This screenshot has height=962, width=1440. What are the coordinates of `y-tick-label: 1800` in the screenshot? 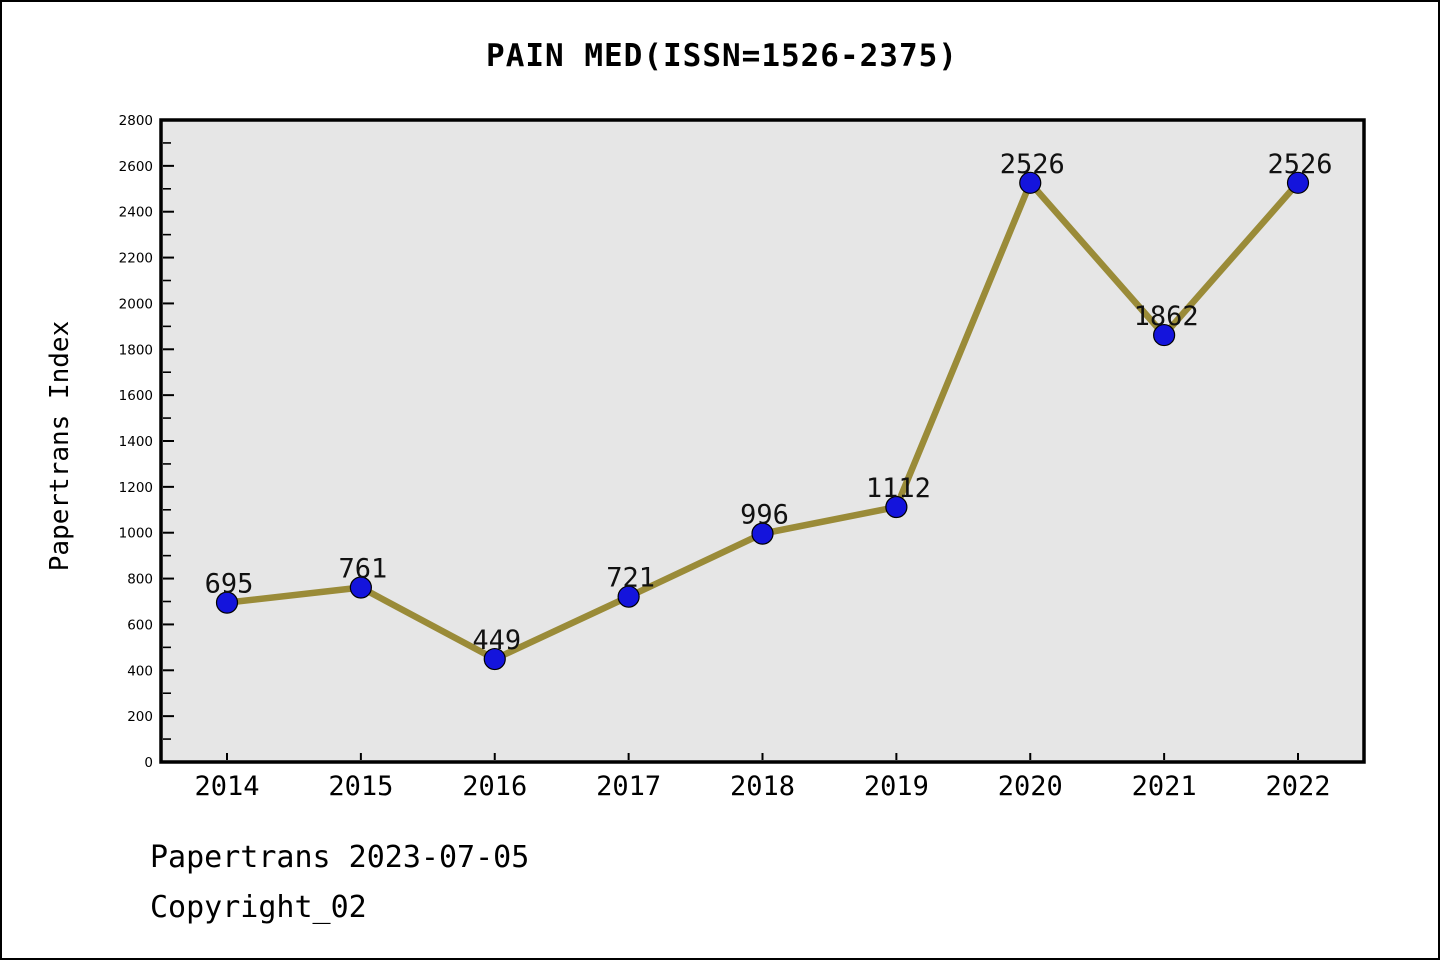 It's located at (136, 350).